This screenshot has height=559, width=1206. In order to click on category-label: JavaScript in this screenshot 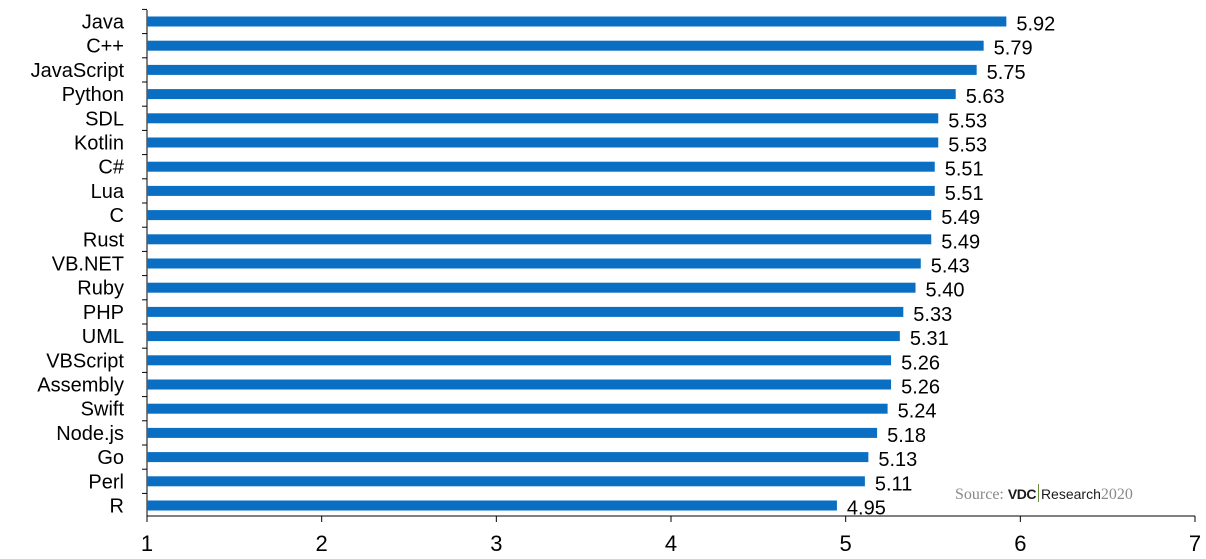, I will do `click(78, 71)`.